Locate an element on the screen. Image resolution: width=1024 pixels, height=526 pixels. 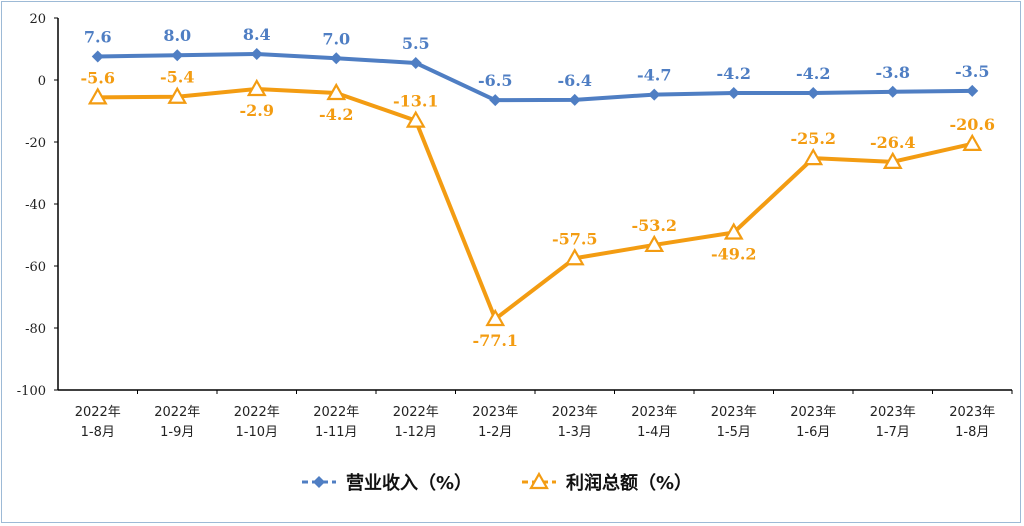
y-tick-label: 20 is located at coordinates (37, 19).